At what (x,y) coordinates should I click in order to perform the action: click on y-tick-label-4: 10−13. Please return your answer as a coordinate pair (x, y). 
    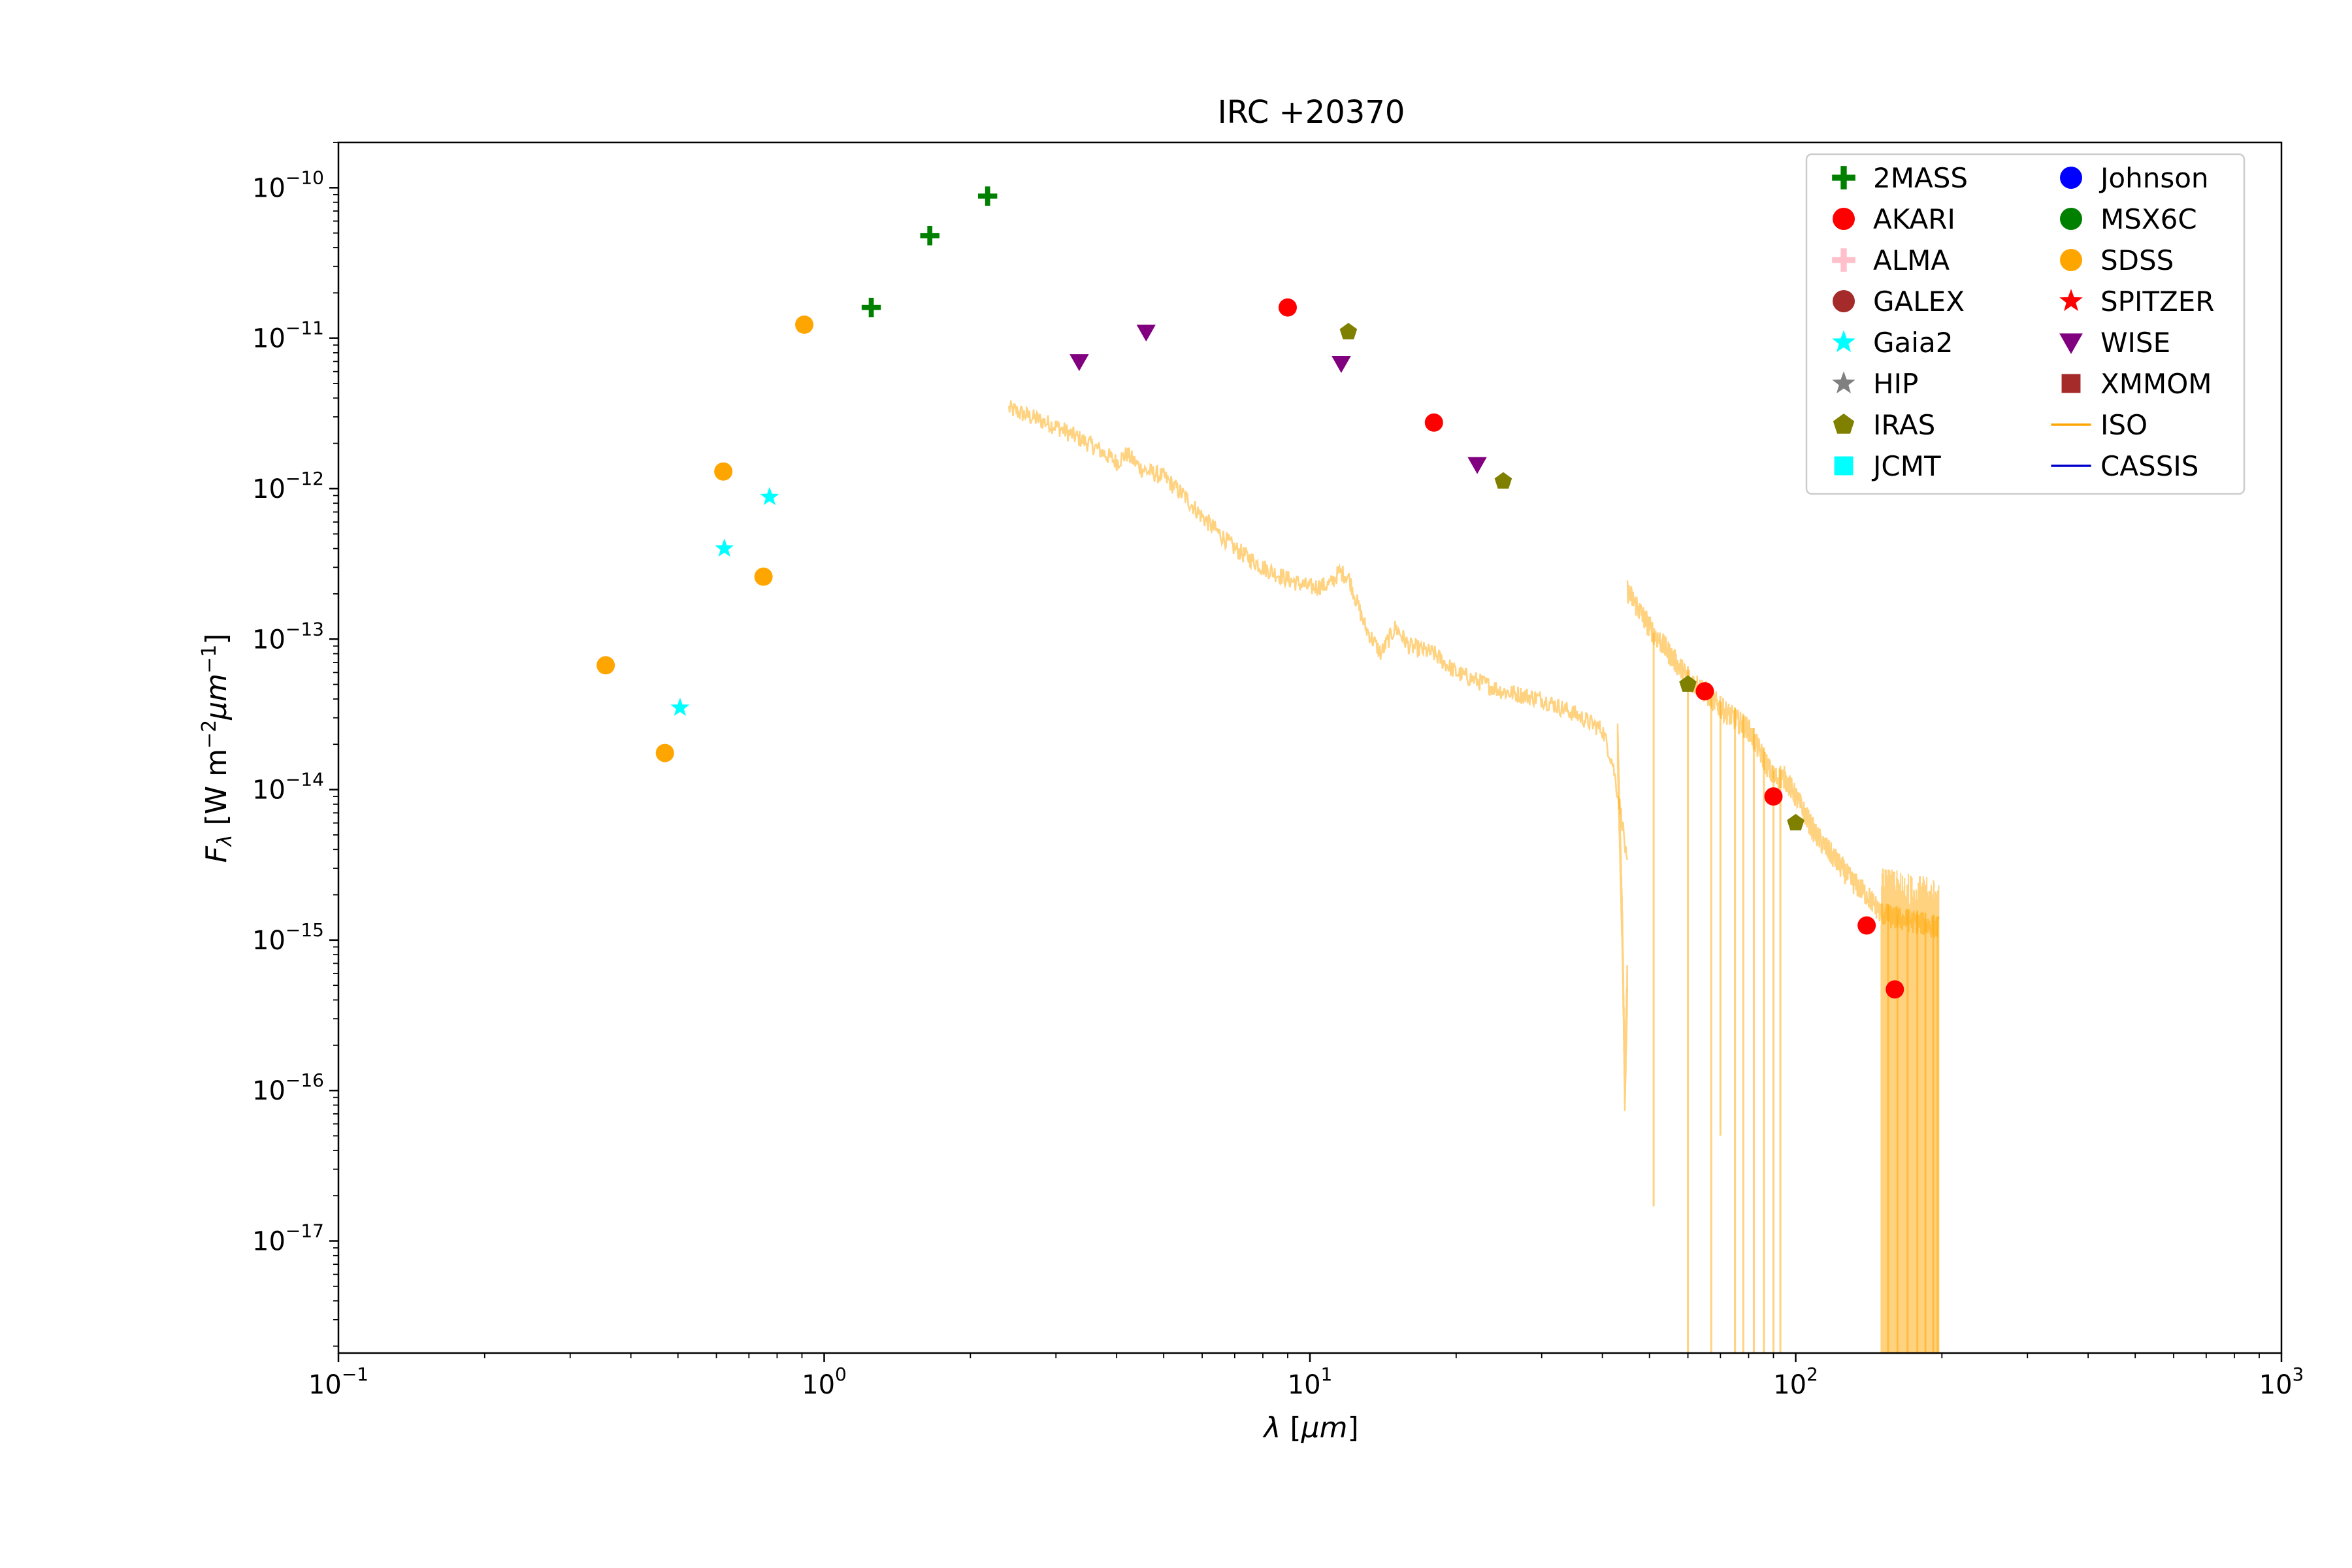
    Looking at the image, I should click on (288, 636).